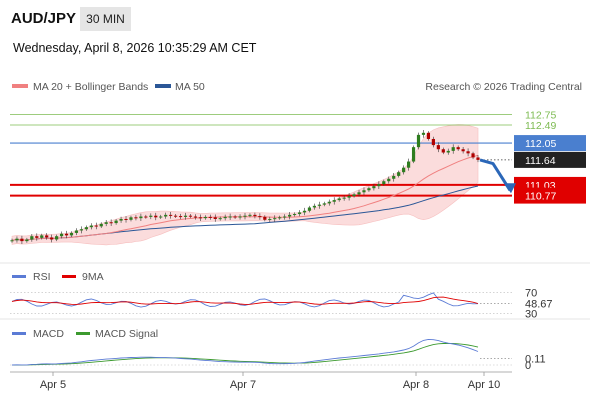  What do you see at coordinates (484, 385) in the screenshot?
I see `x-tick-label: Apr 10` at bounding box center [484, 385].